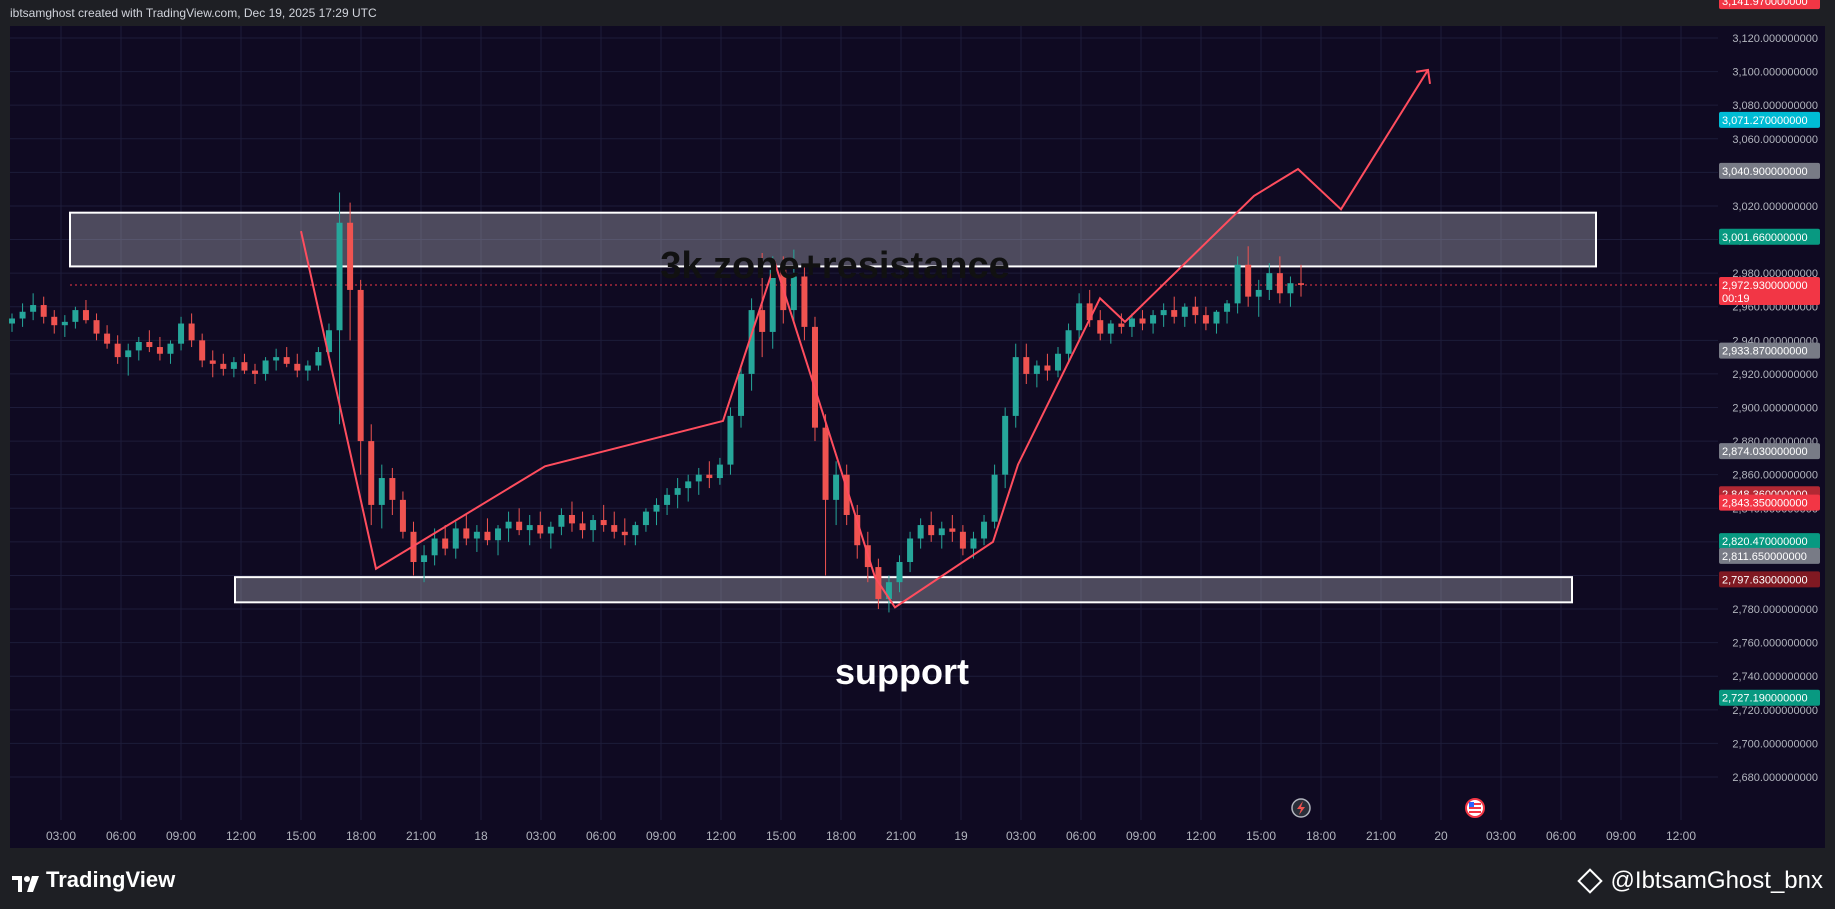 This screenshot has height=909, width=1835. Describe the element at coordinates (1775, 778) in the screenshot. I see `price-tick-label: 2,680.000000000` at that location.